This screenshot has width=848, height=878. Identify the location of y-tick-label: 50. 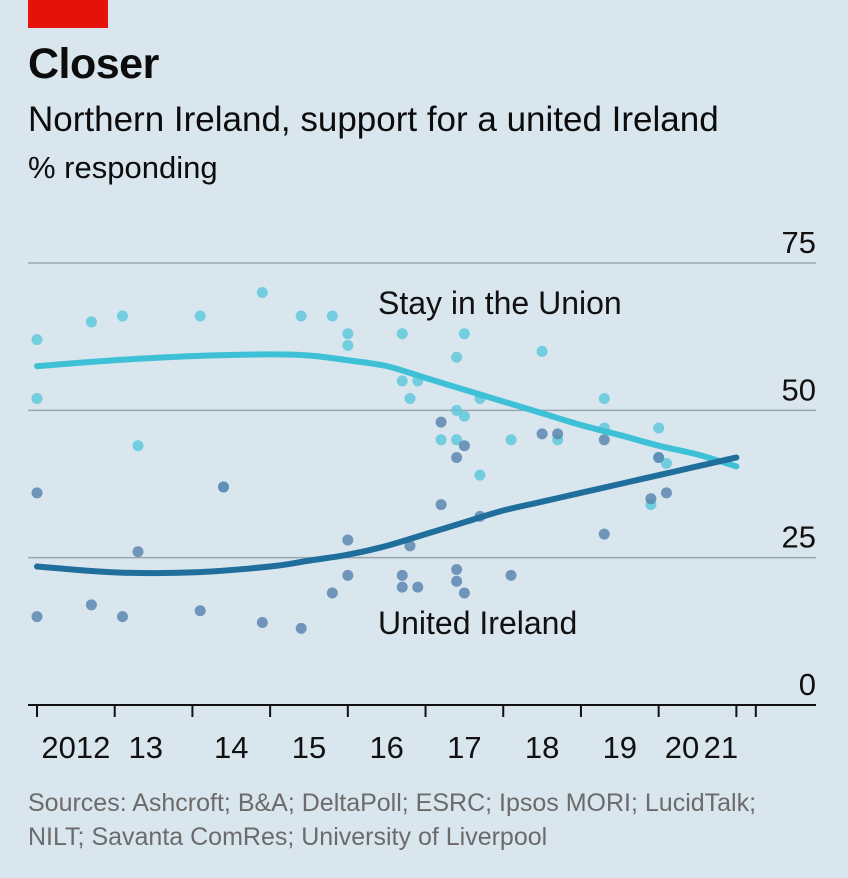
(799, 389).